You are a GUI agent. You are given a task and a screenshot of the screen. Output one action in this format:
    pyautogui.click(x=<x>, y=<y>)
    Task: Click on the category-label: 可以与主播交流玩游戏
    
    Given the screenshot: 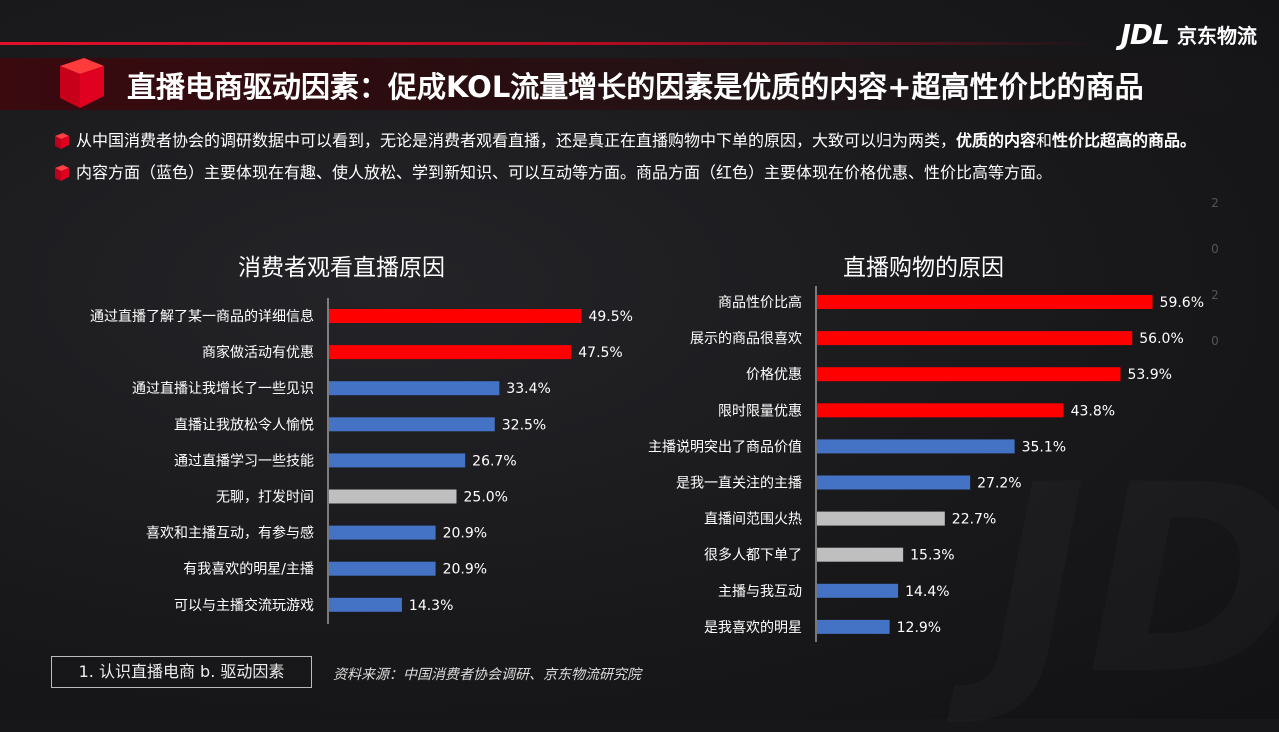 What is the action you would take?
    pyautogui.click(x=244, y=605)
    